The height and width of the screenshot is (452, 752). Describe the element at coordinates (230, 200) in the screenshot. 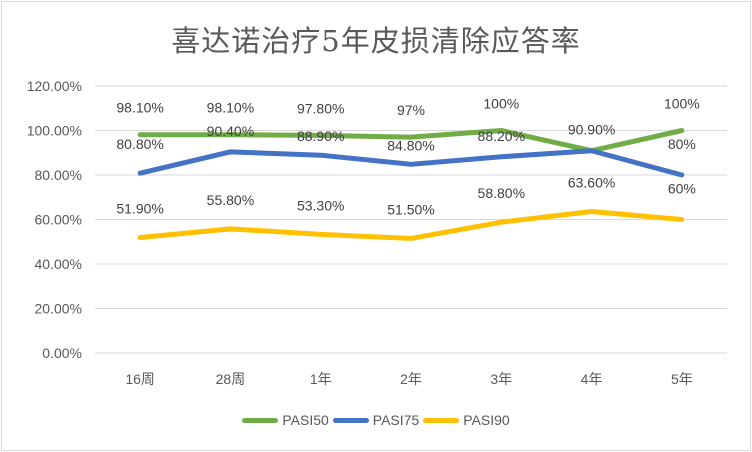

I see `data-label: 55.80%` at that location.